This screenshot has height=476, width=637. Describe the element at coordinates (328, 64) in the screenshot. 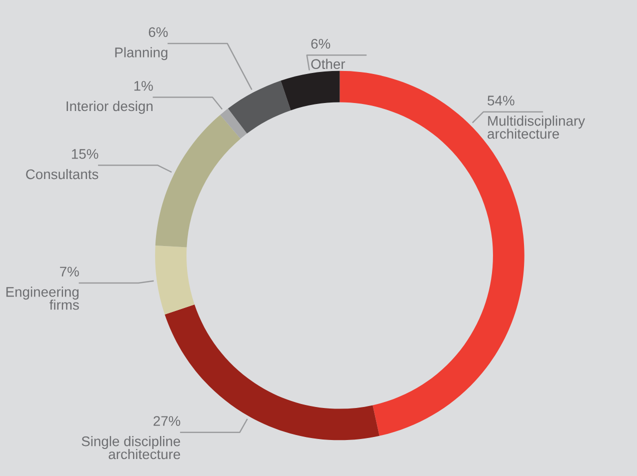

I see `slice-label: Other` at that location.